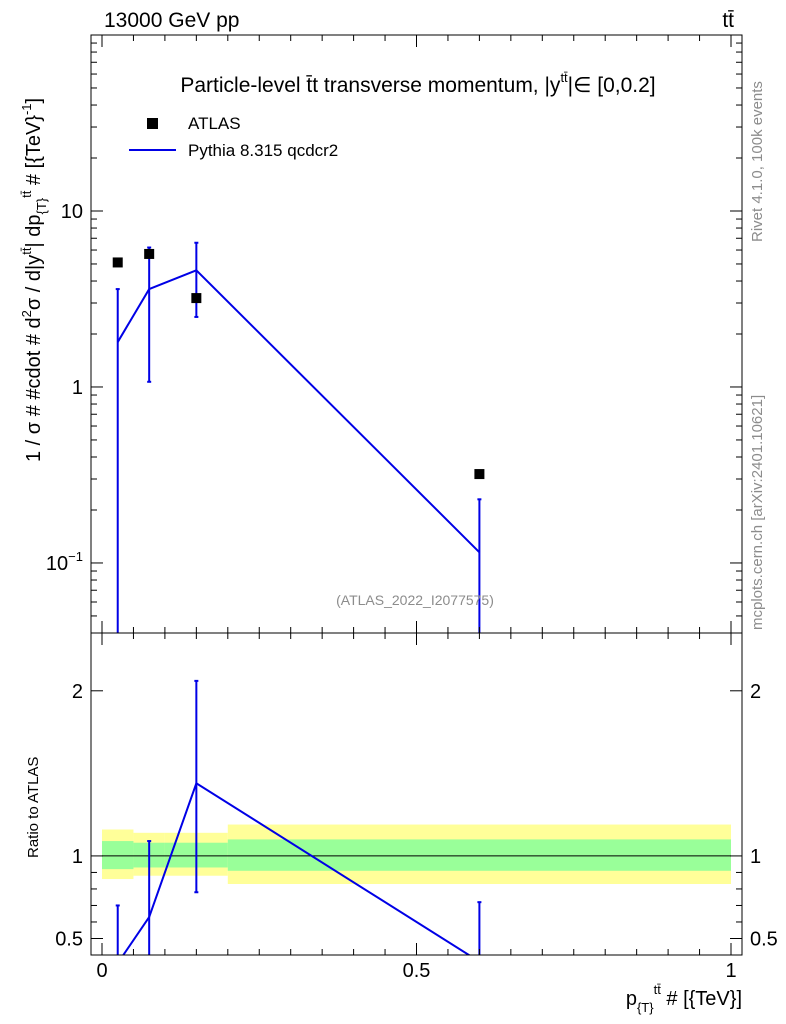 The height and width of the screenshot is (1024, 786). I want to click on y-tick-label: 10−1, so click(64, 562).